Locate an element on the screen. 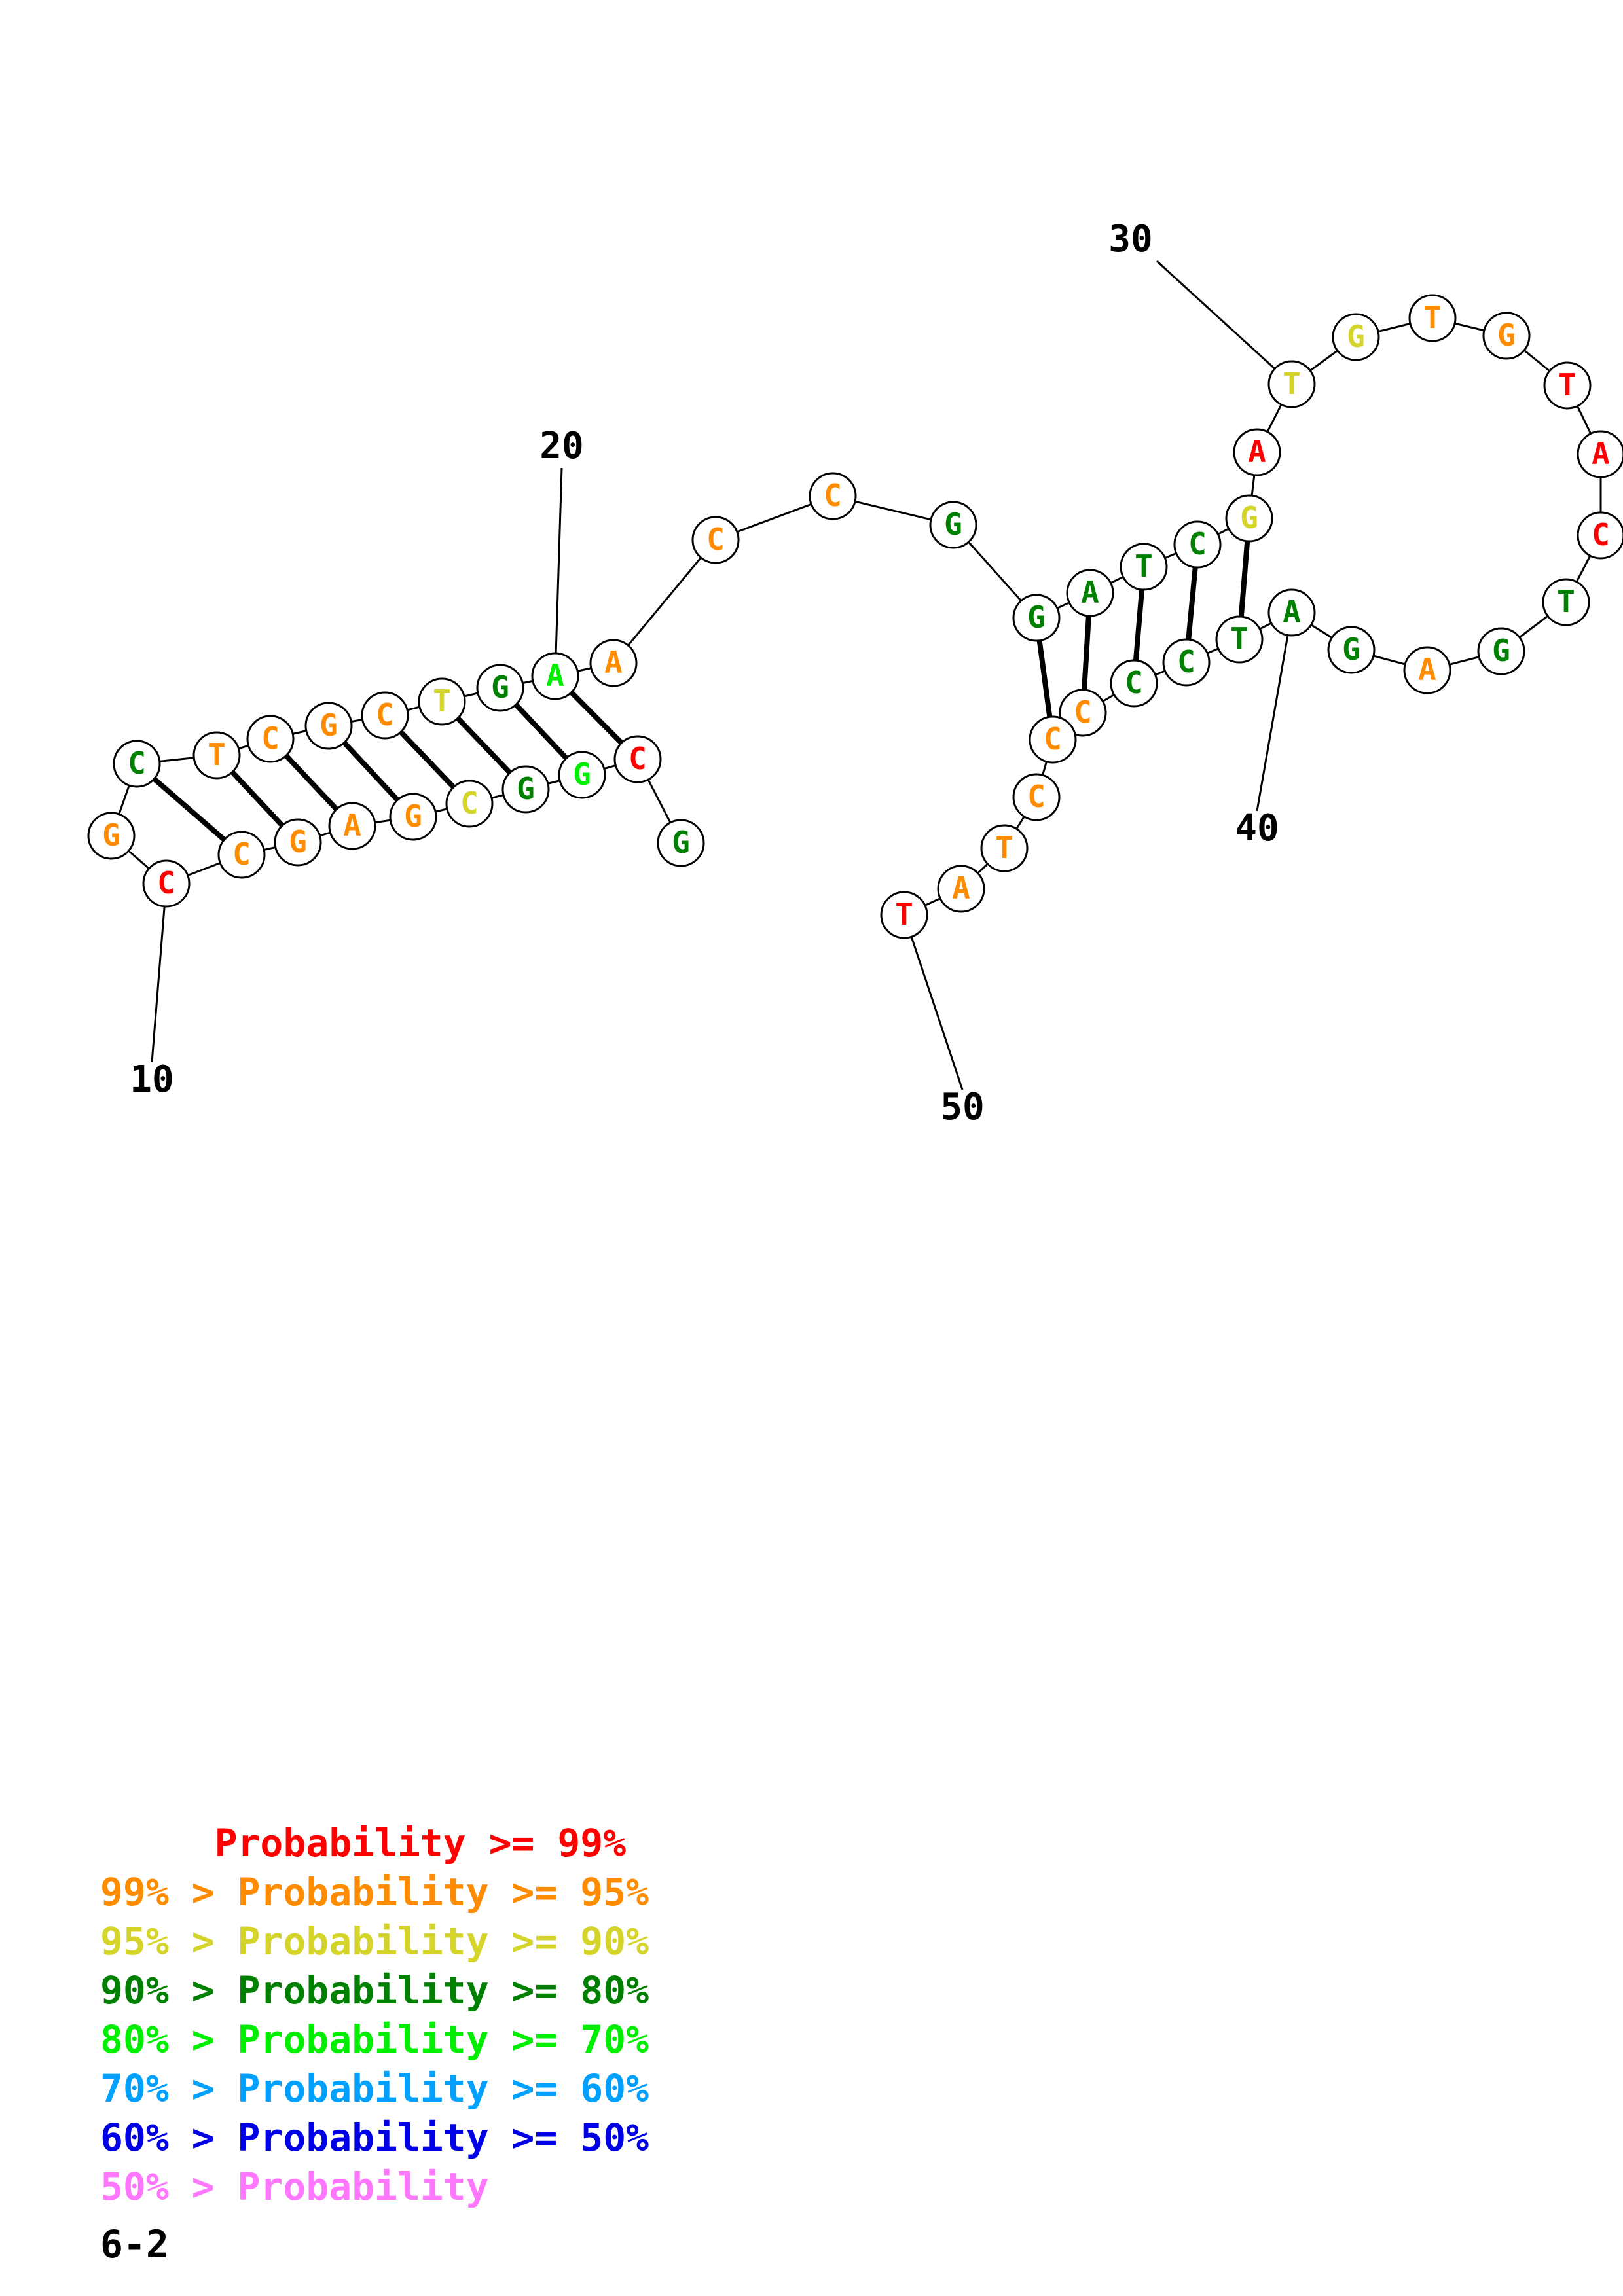 This screenshot has height=2296, width=1623. legend-entry: 95% > Probability >= 90% is located at coordinates (374, 1941).